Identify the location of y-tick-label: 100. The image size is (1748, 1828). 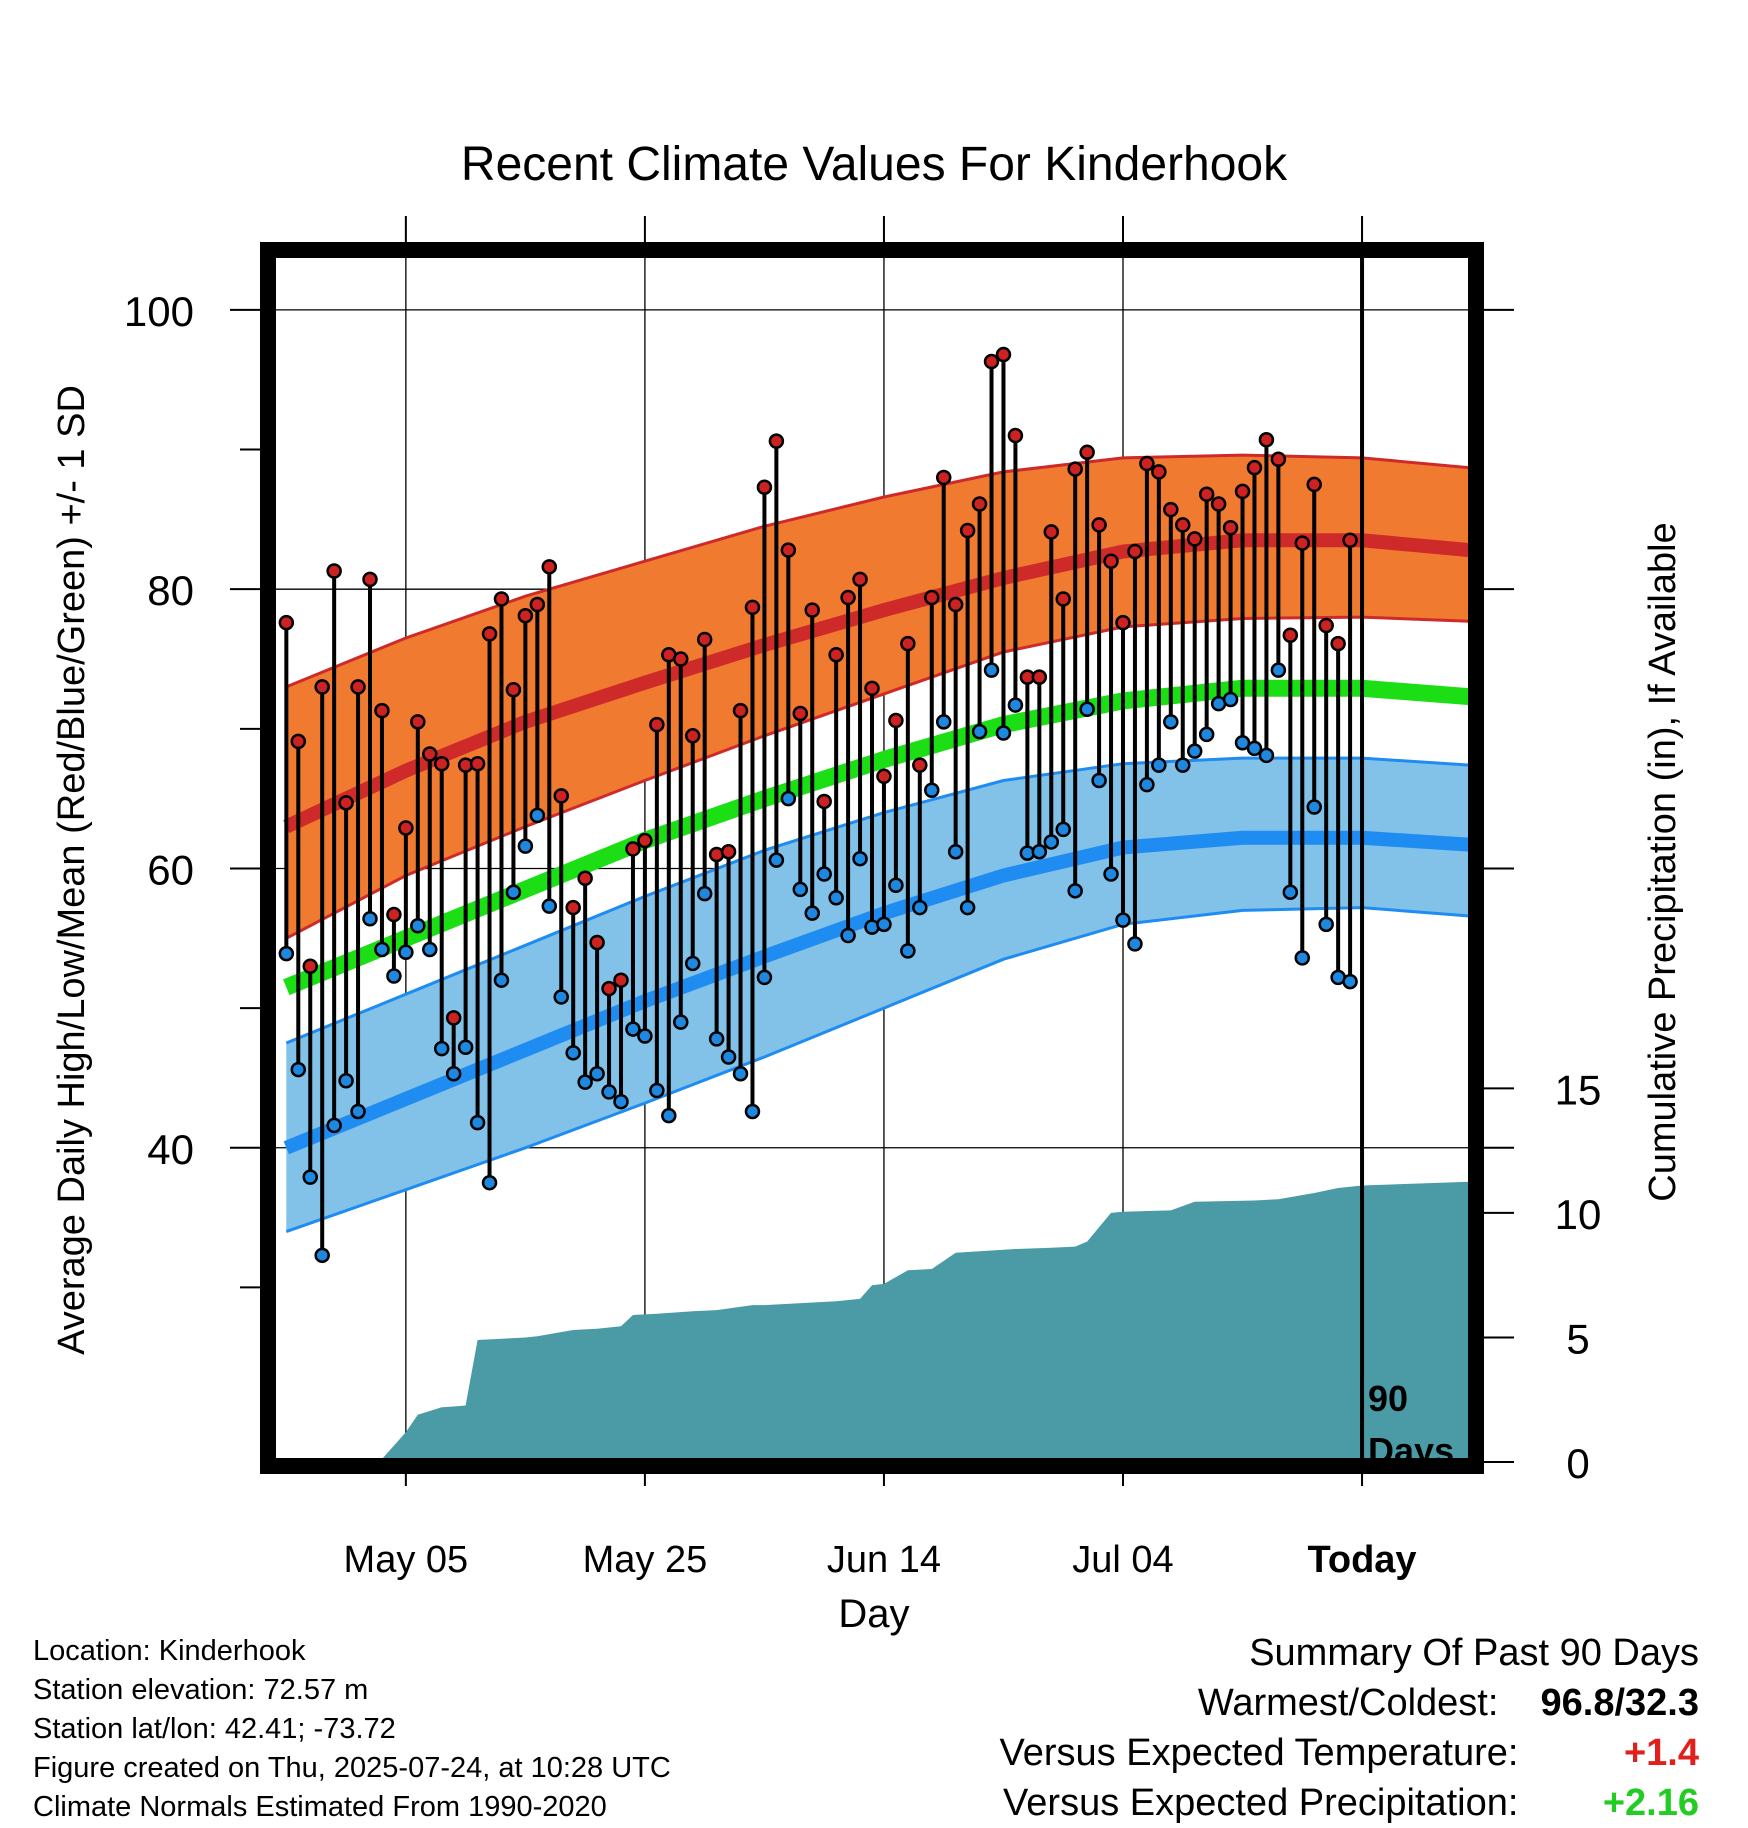
(159, 311).